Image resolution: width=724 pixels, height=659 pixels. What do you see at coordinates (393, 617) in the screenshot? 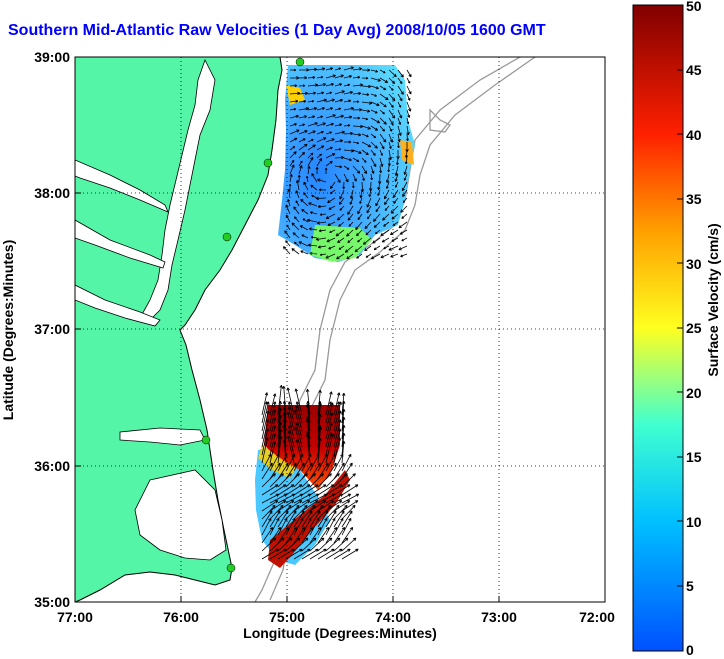
I see `x-tick-label: 74:00` at bounding box center [393, 617].